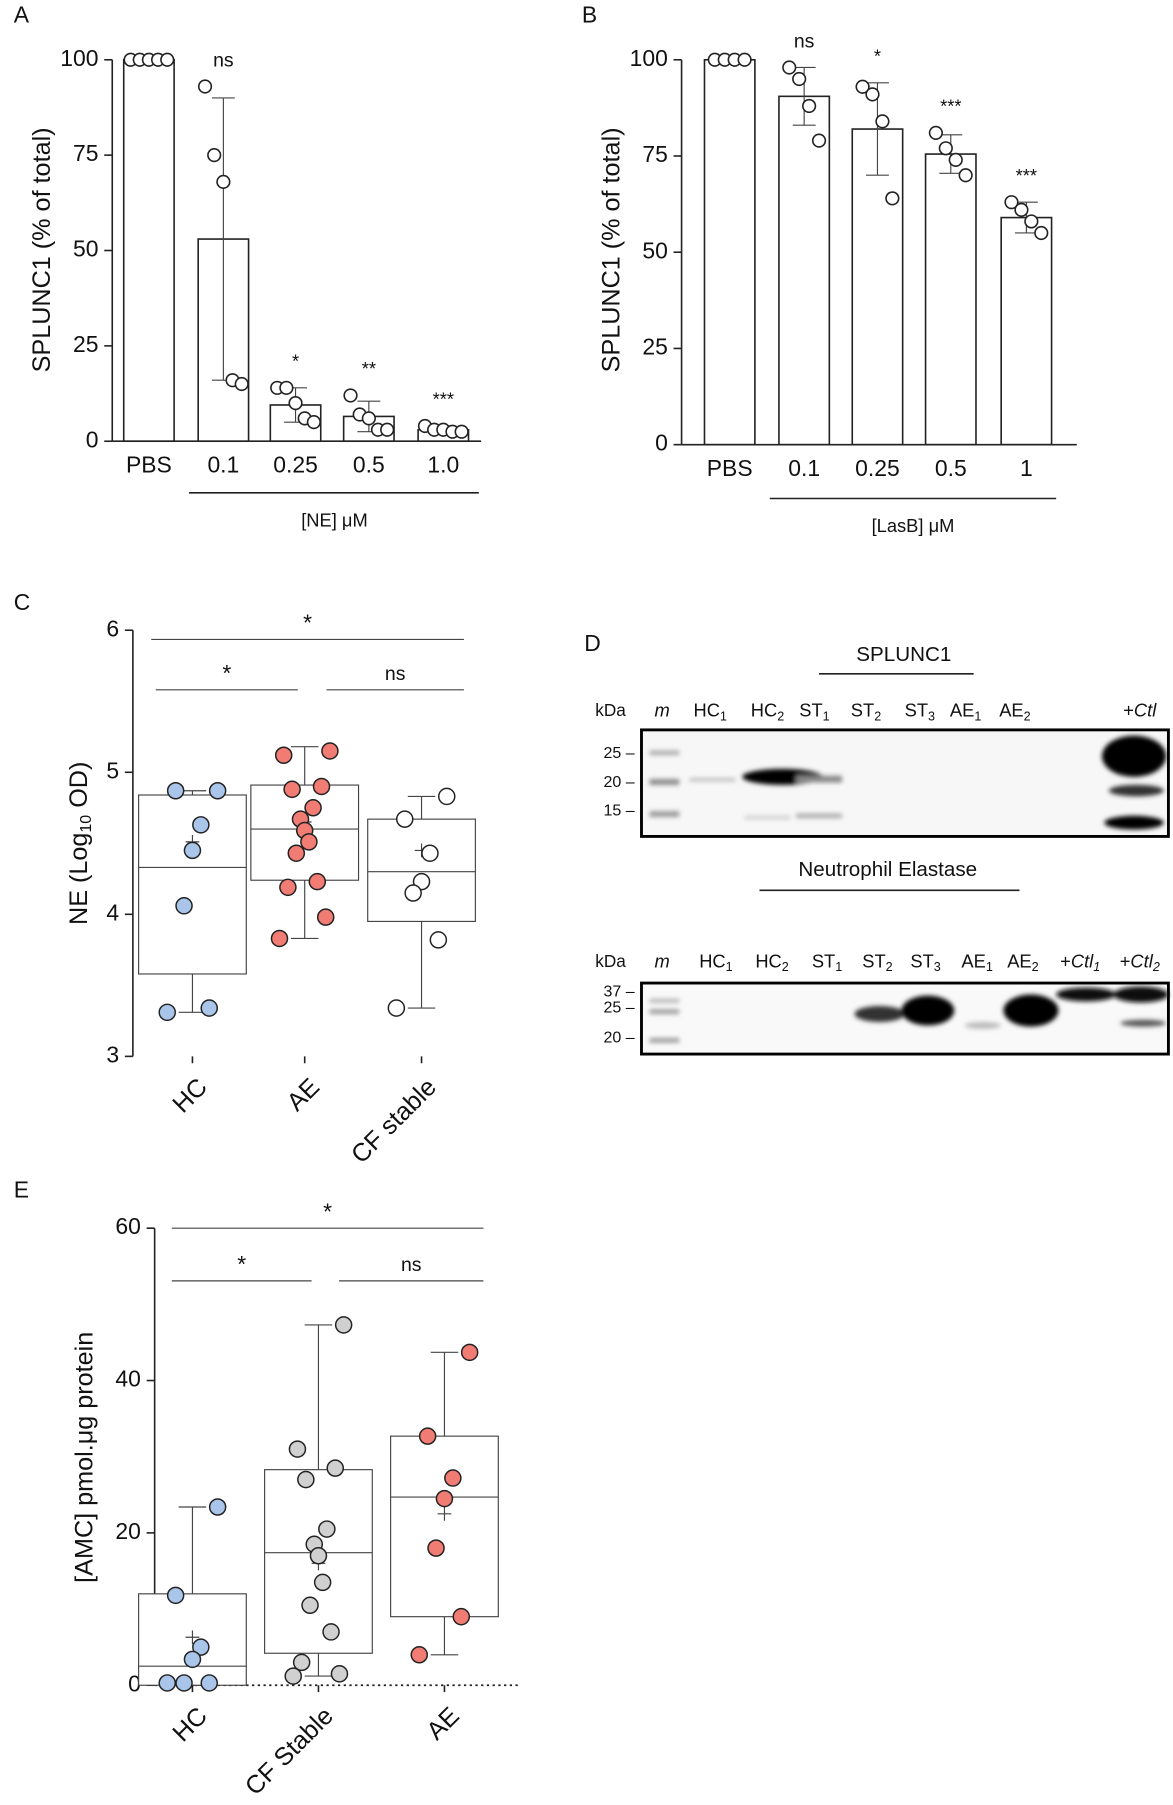 Image resolution: width=1173 pixels, height=1805 pixels. Describe the element at coordinates (22, 602) in the screenshot. I see `panel-letter: C` at that location.